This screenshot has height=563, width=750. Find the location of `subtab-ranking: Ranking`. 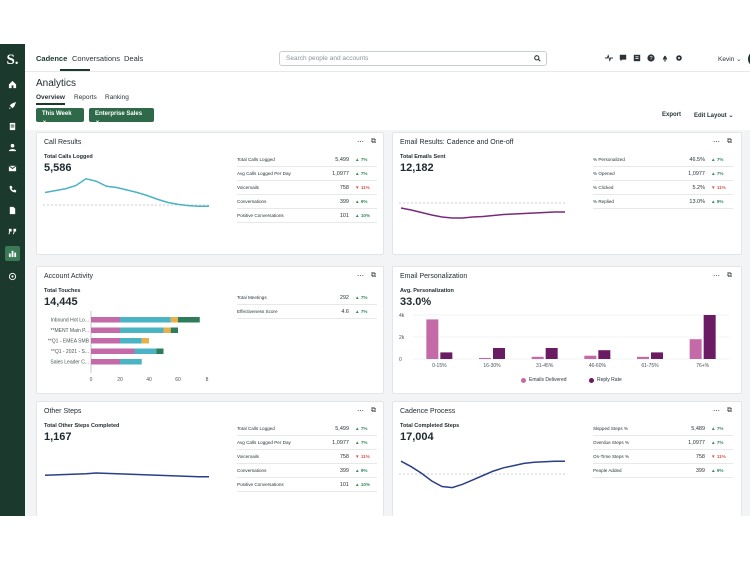

subtab-ranking: Ranking is located at coordinates (117, 97).